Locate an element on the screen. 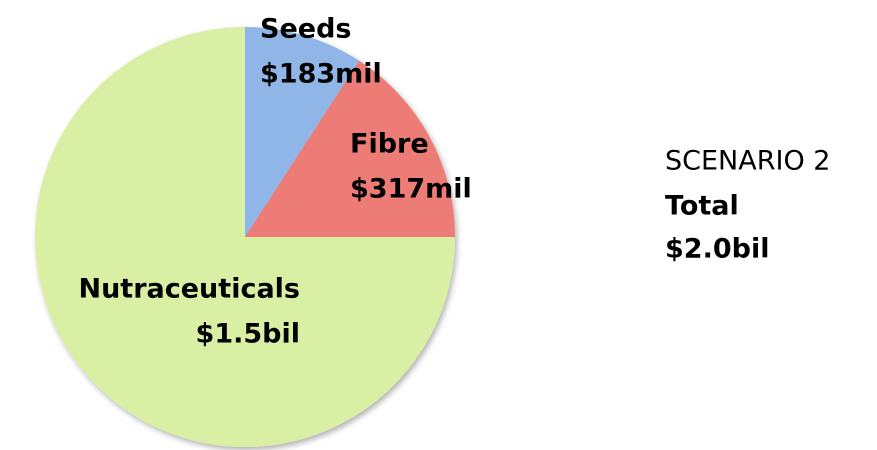 Image resolution: width=877 pixels, height=450 pixels. value-label: $317mil is located at coordinates (411, 189).